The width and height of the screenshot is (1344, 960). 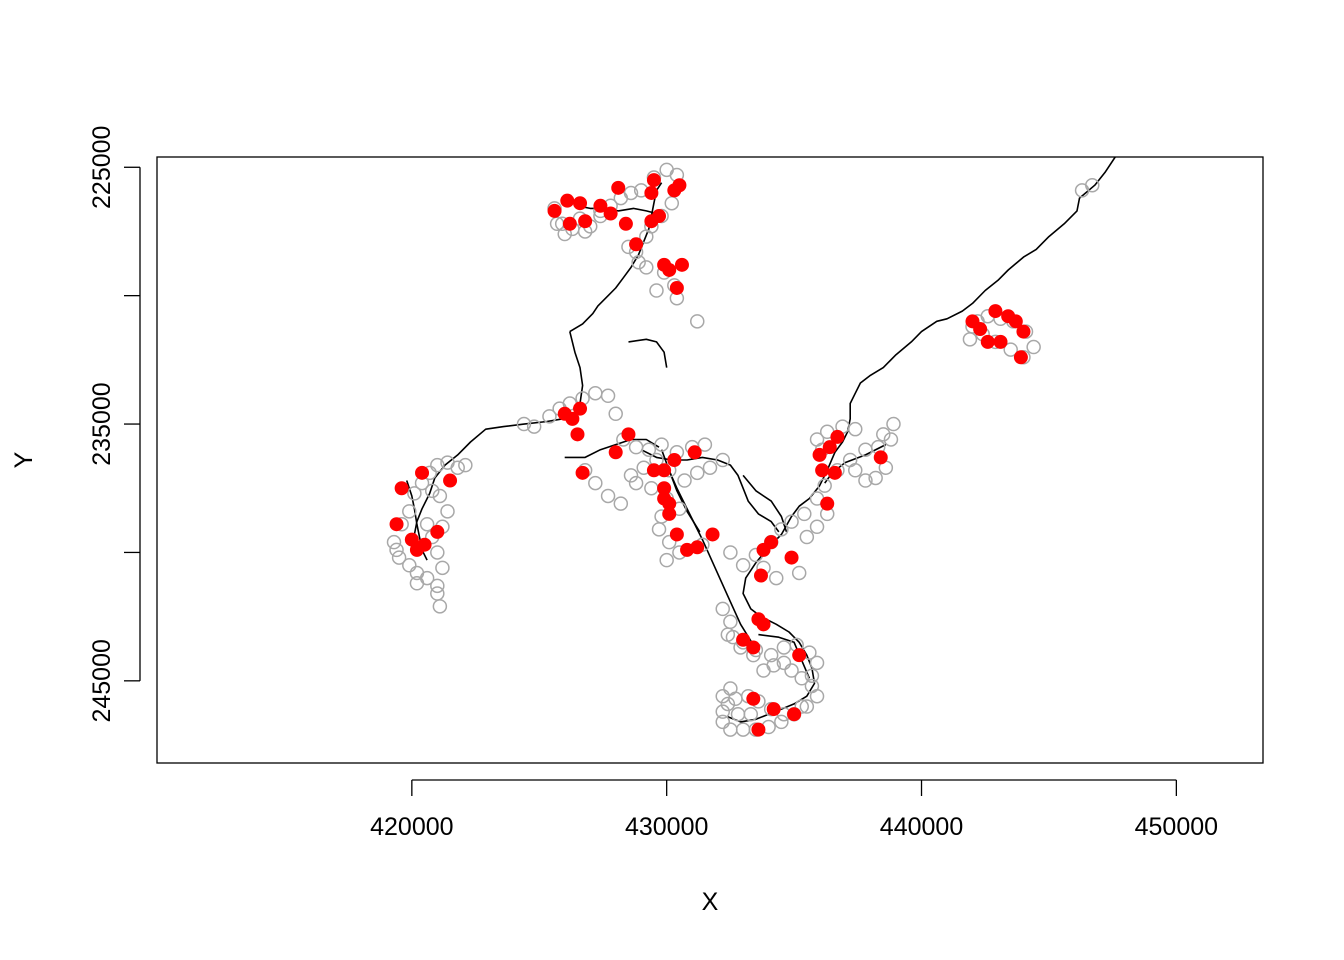 What do you see at coordinates (710, 902) in the screenshot?
I see `x-axis-label: X` at bounding box center [710, 902].